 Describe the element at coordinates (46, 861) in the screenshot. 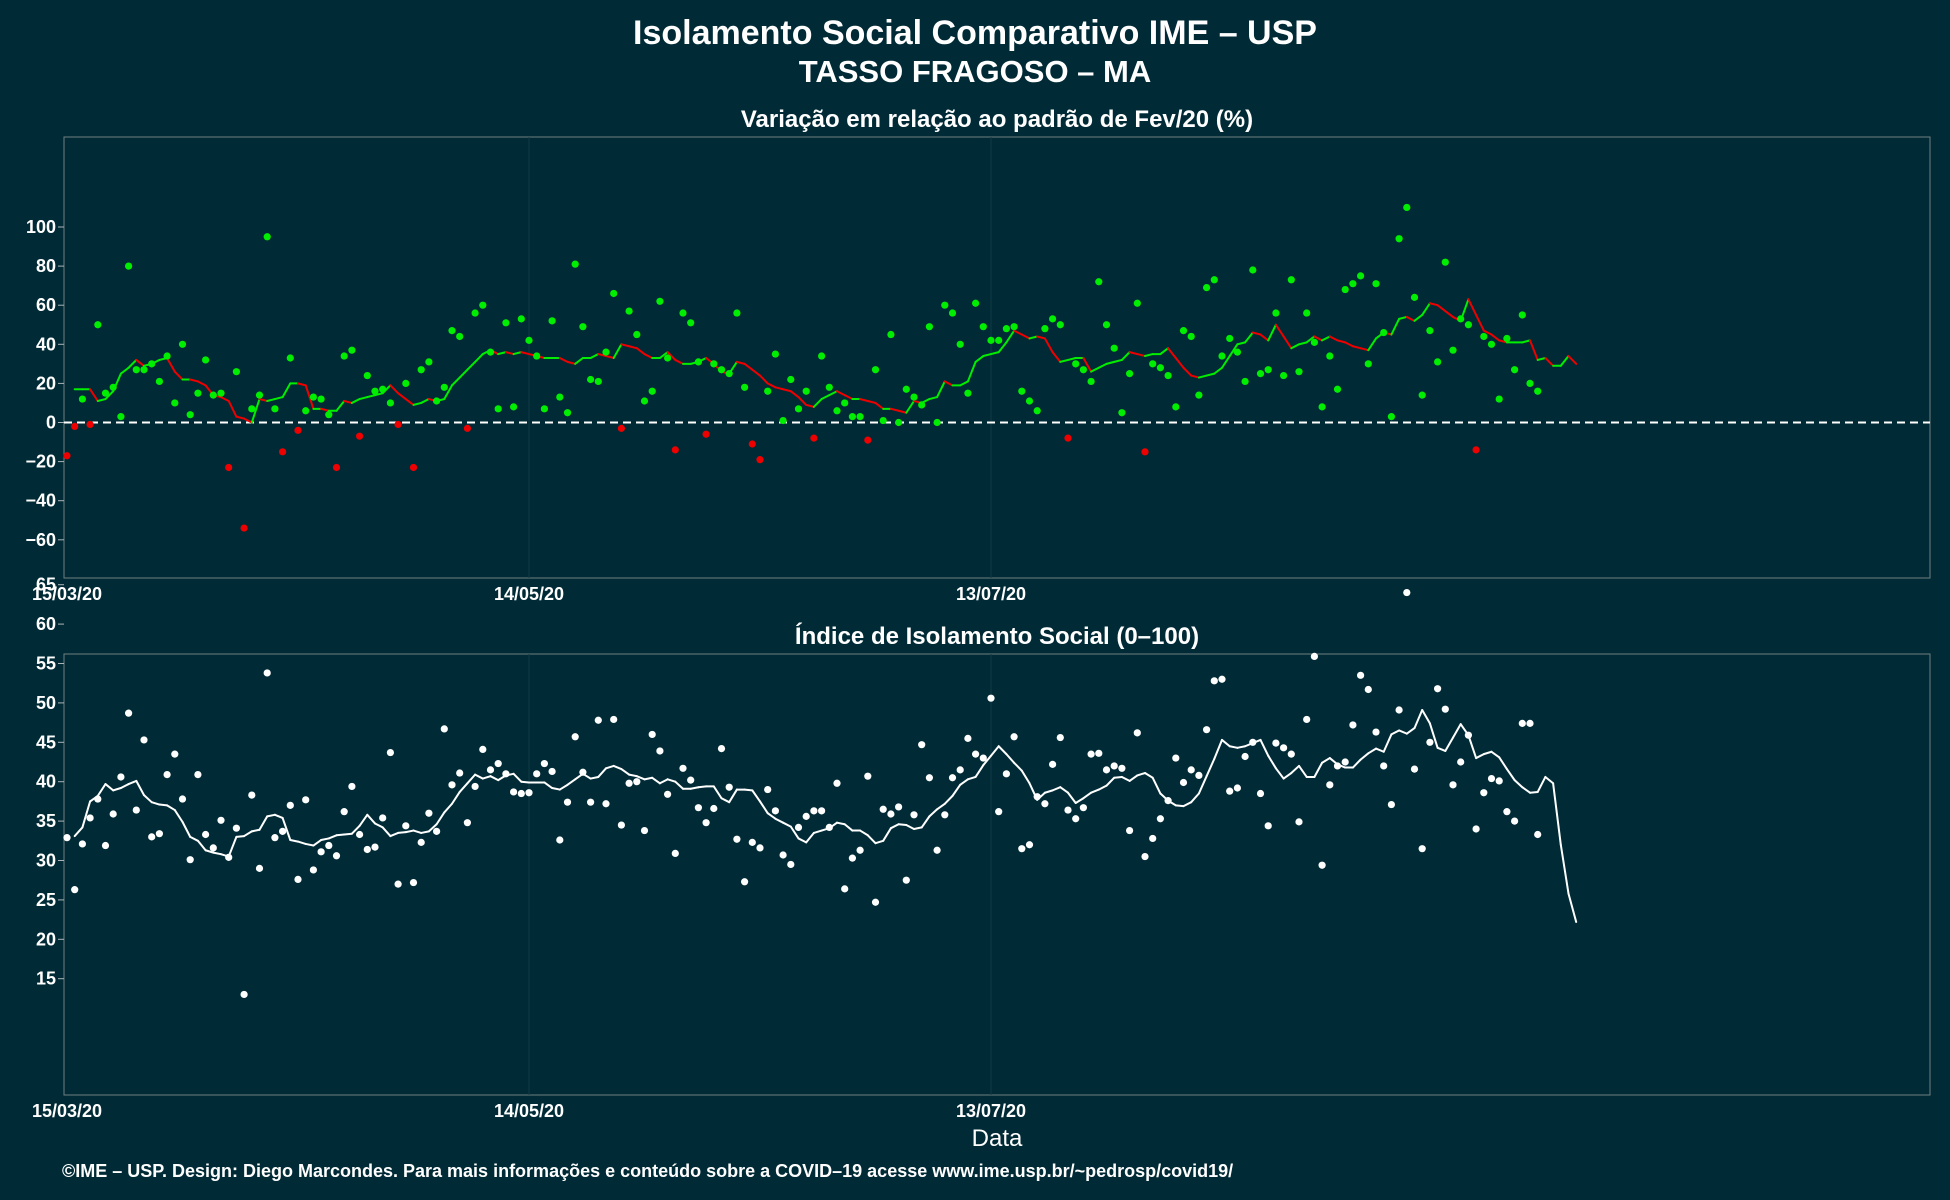

I see `y-tick-label: 30` at that location.